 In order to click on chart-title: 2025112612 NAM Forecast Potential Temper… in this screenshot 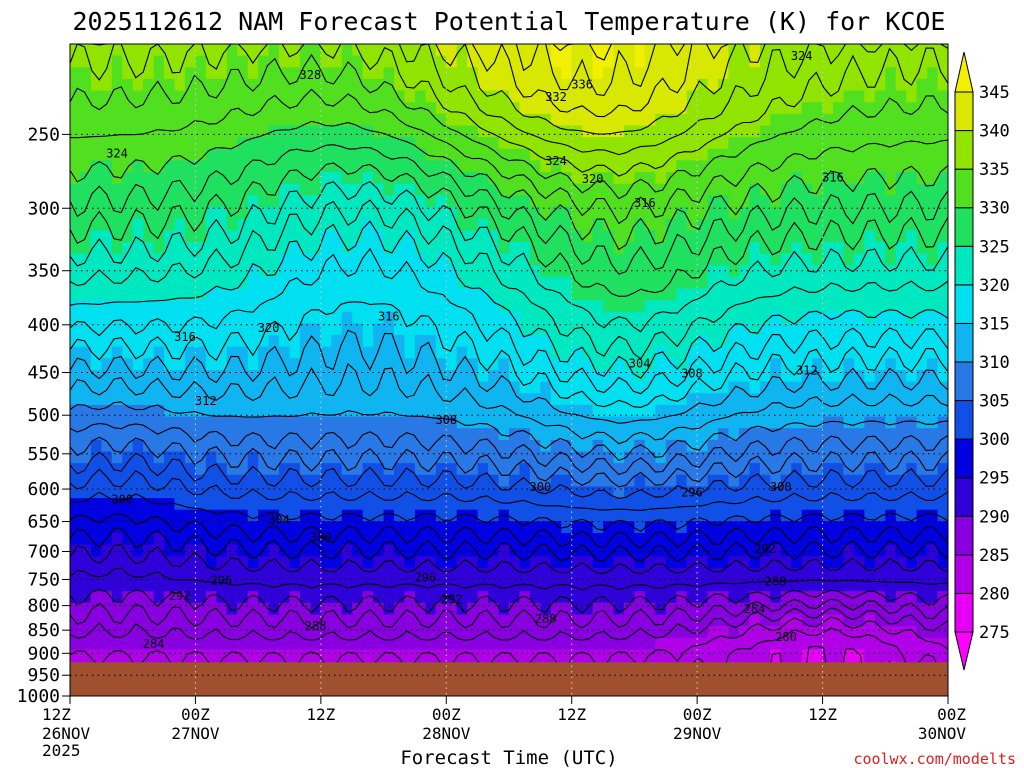, I will do `click(509, 21)`.